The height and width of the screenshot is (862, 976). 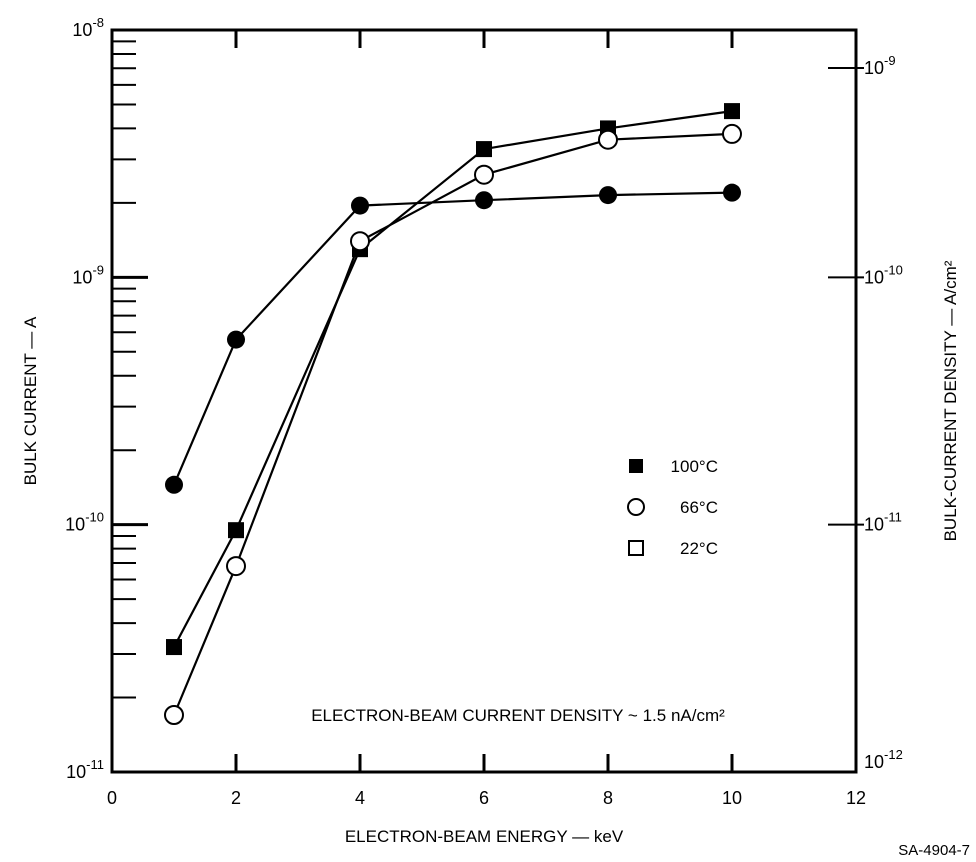 What do you see at coordinates (673, 548) in the screenshot?
I see `legend-item: 22°C` at bounding box center [673, 548].